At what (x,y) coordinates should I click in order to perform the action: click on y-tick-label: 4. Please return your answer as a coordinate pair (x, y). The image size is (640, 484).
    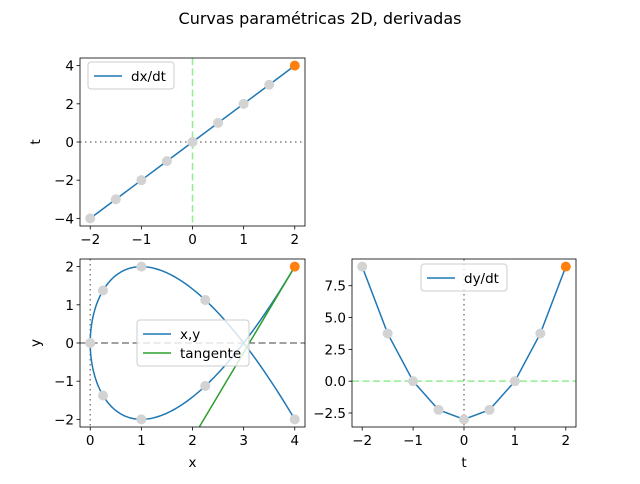
    Looking at the image, I should click on (69, 67).